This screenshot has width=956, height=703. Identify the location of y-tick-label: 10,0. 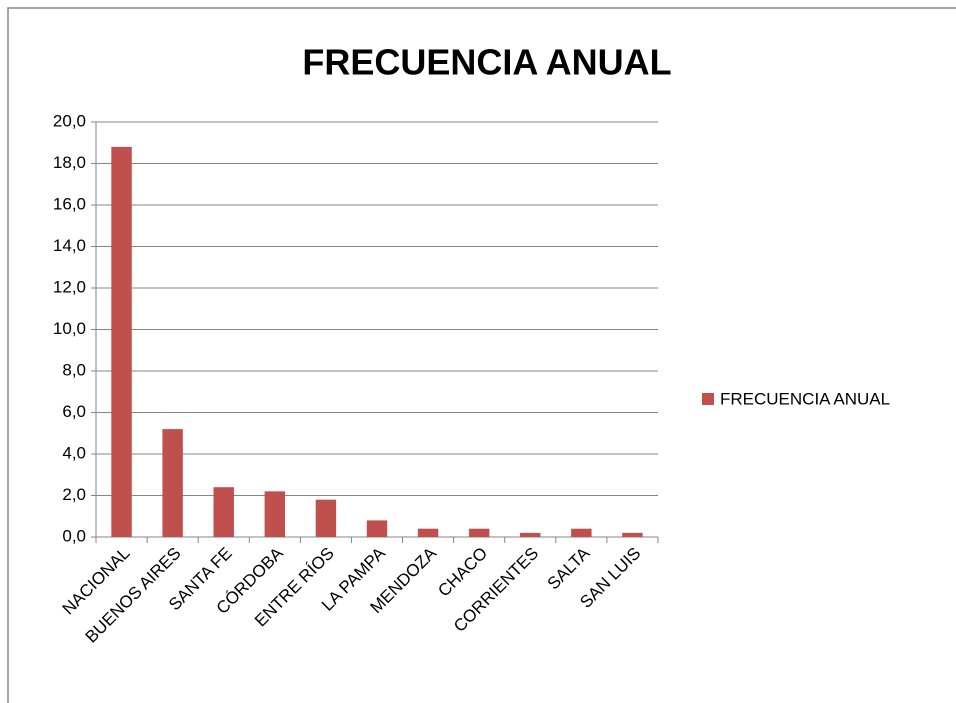
(69, 328).